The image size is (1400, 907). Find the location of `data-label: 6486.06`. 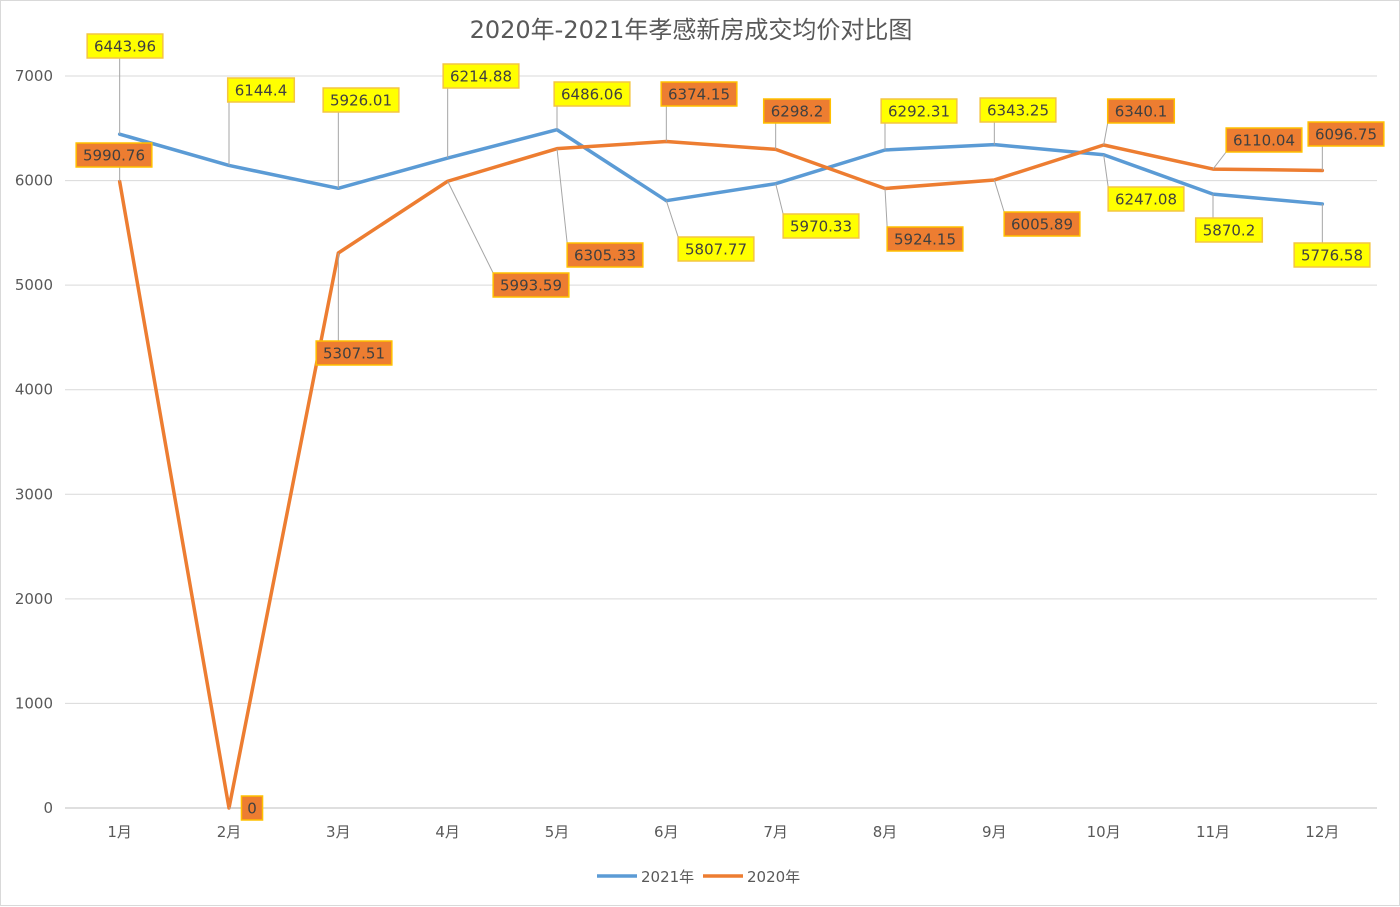

data-label: 6486.06 is located at coordinates (592, 95).